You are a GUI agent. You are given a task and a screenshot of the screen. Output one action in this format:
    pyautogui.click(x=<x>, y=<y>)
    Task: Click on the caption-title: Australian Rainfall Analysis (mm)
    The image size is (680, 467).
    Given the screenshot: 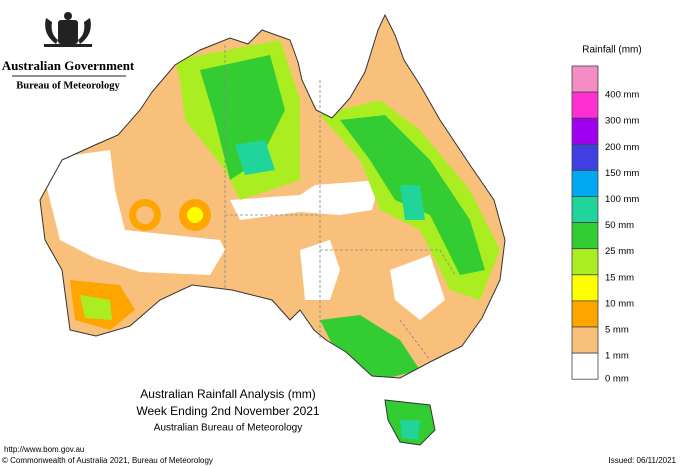 What is the action you would take?
    pyautogui.click(x=227, y=394)
    